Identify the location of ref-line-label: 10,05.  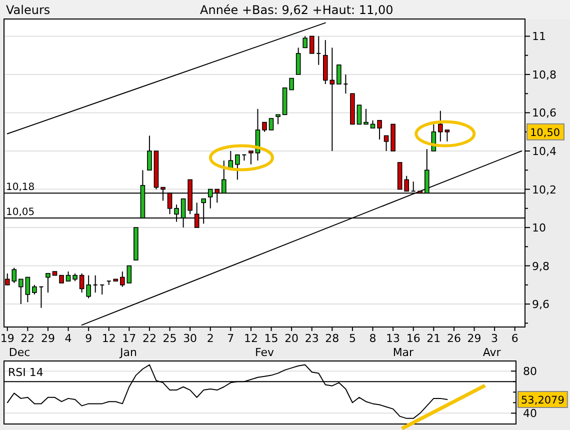
(20, 212).